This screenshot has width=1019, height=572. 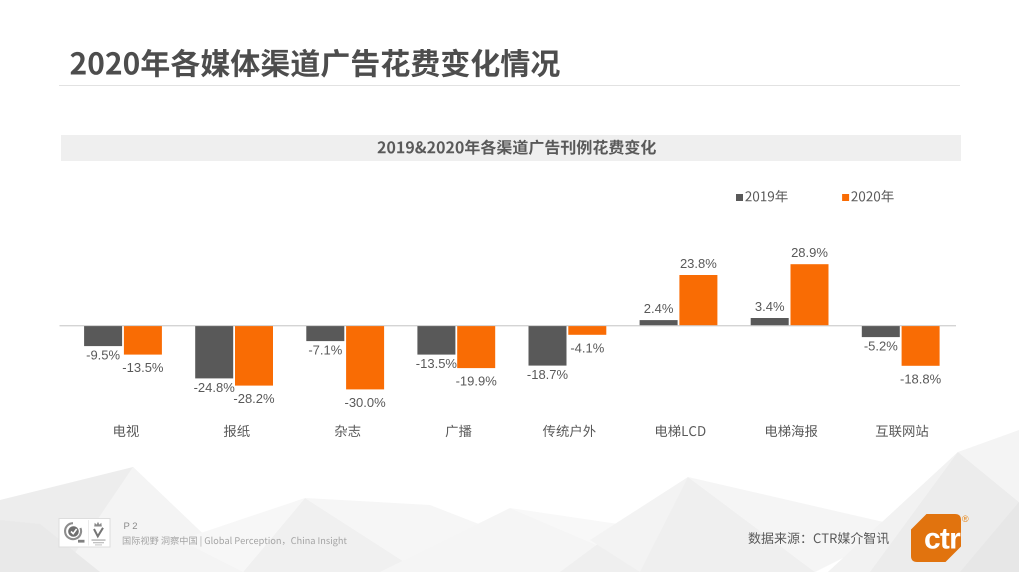 I want to click on svg-text: -18.7%, so click(x=548, y=374).